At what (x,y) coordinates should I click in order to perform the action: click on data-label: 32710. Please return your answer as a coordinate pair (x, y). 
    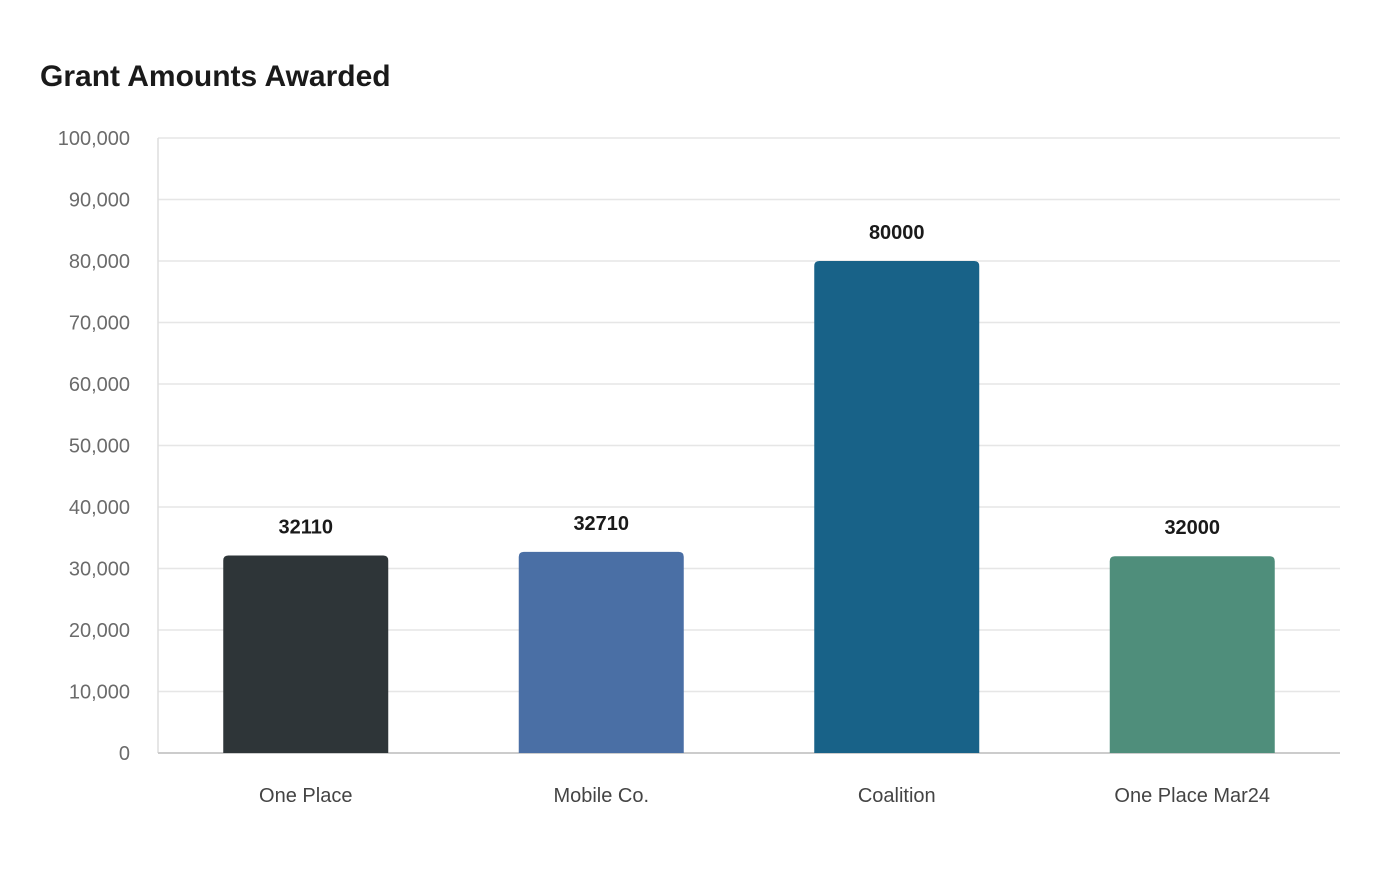
    Looking at the image, I should click on (601, 524).